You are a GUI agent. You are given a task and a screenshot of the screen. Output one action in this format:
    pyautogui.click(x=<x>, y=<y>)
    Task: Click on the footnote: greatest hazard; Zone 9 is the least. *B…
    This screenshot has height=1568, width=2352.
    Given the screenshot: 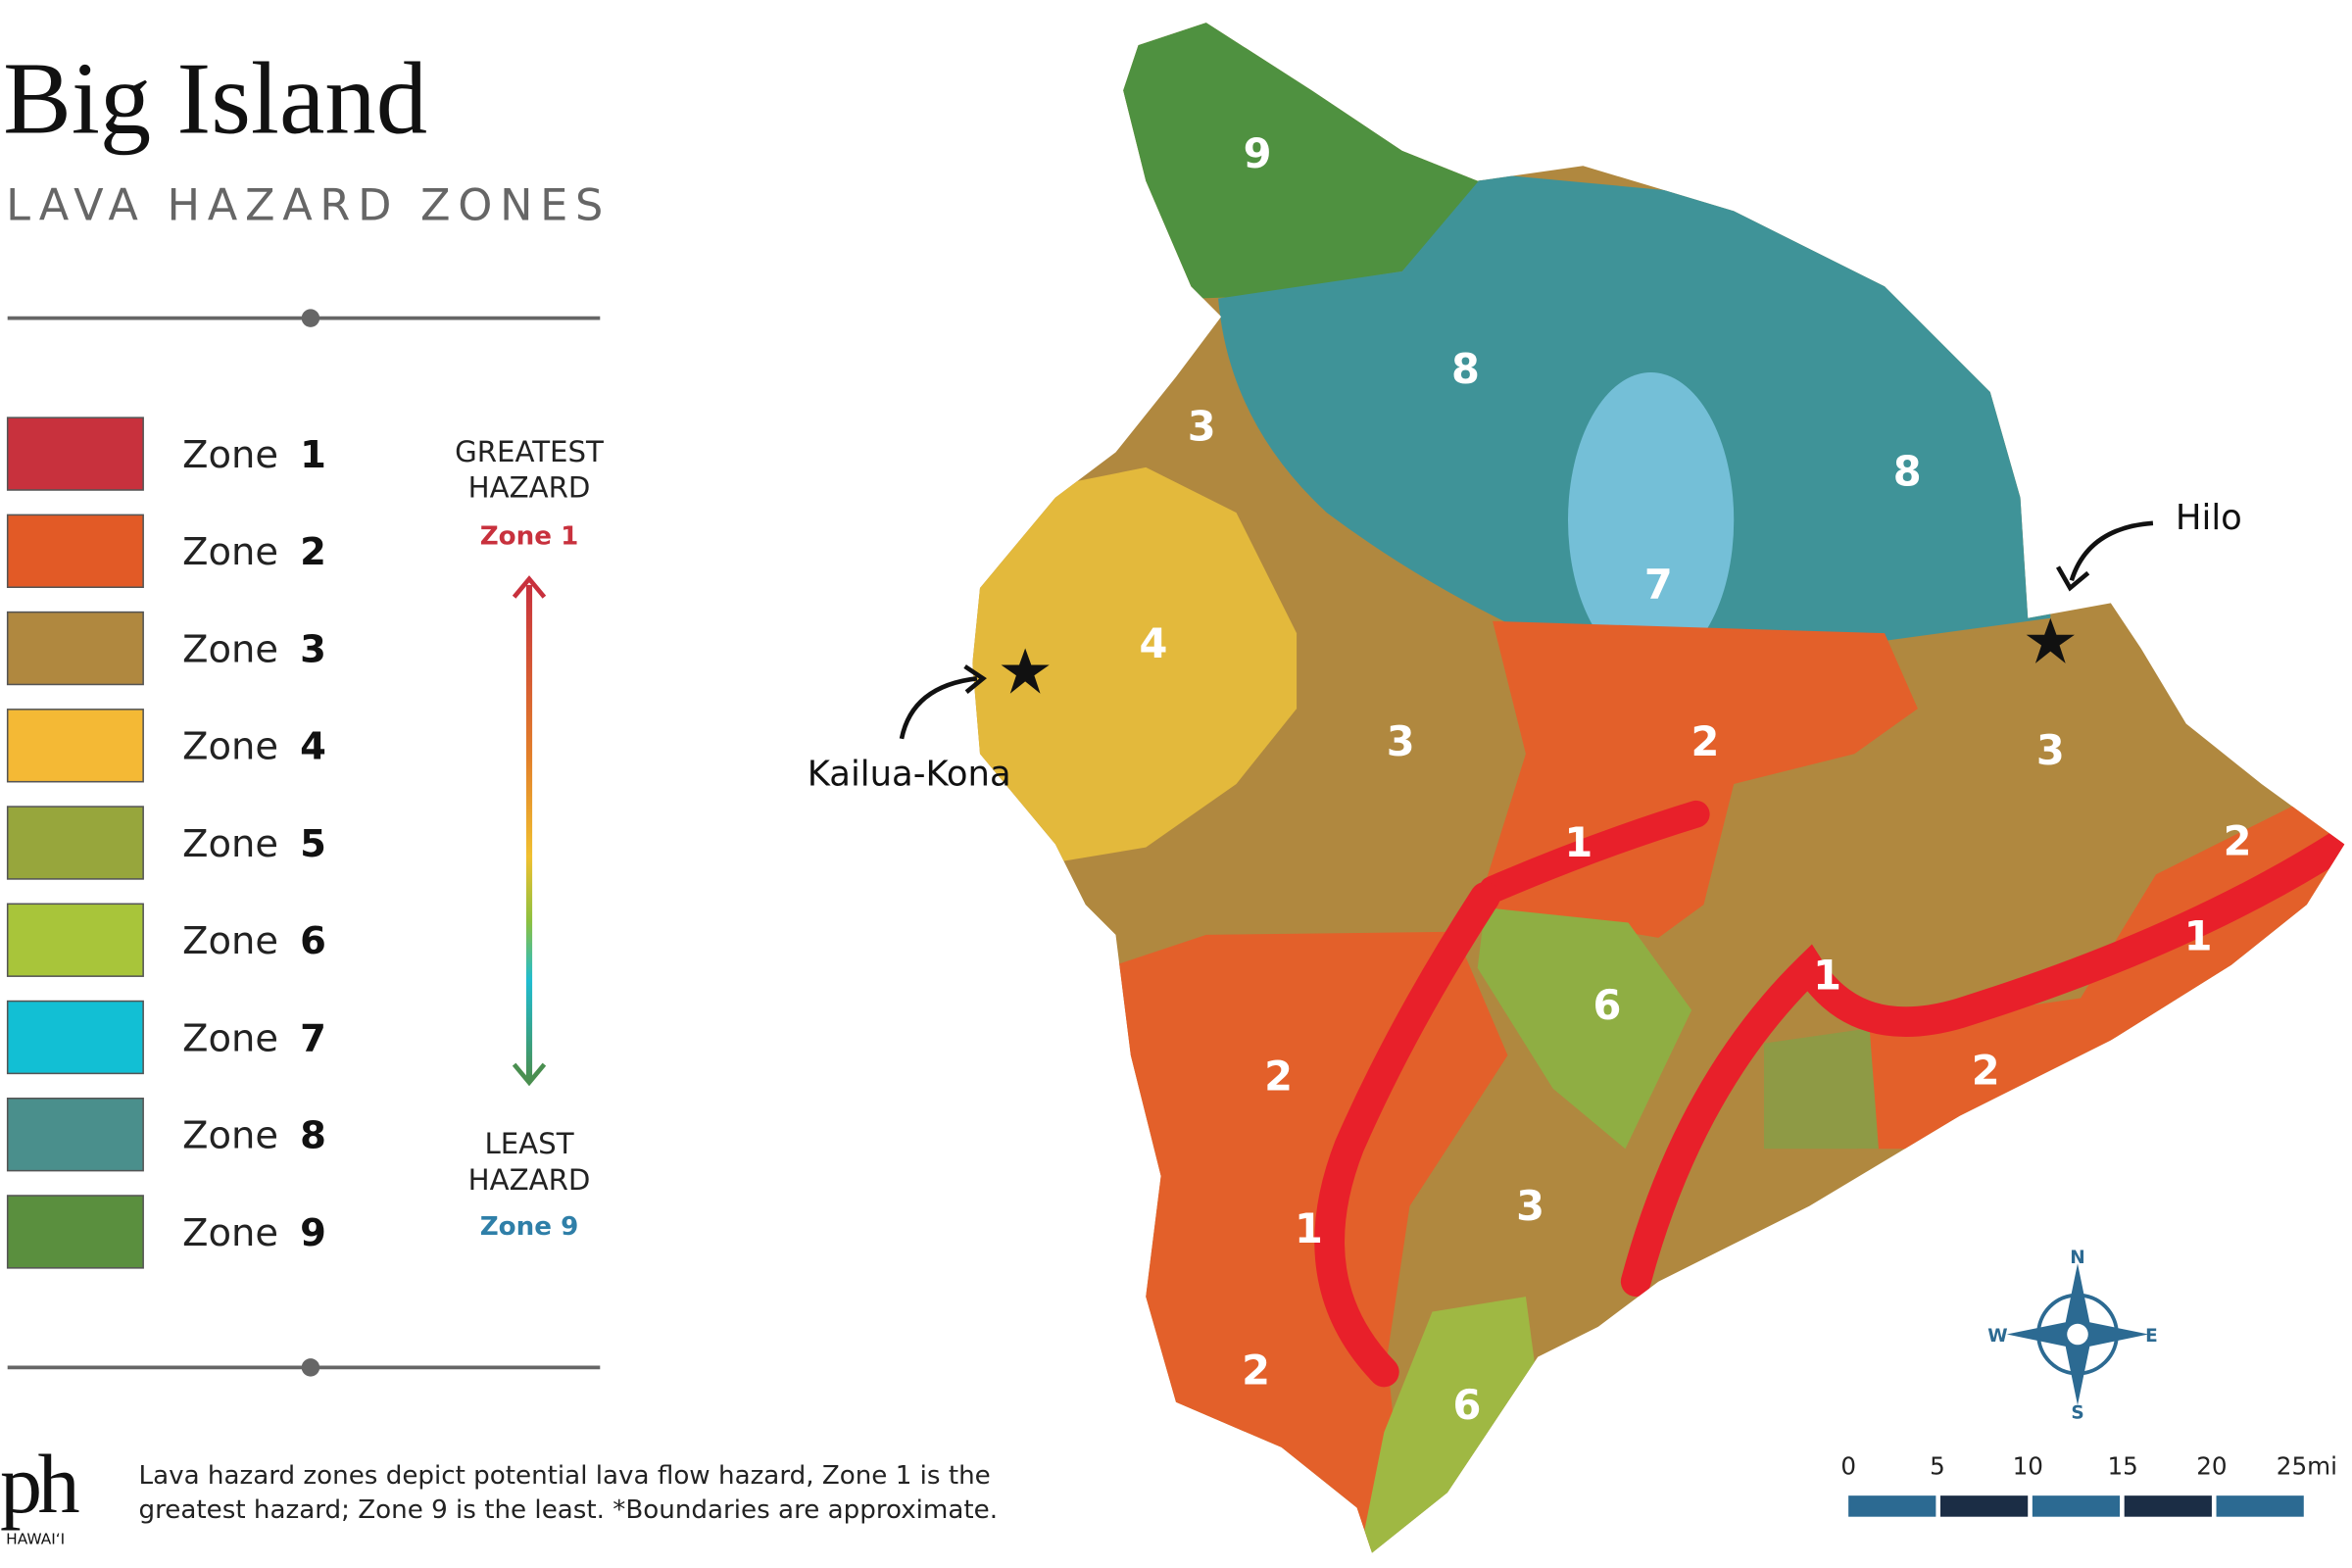 What is the action you would take?
    pyautogui.click(x=569, y=1510)
    